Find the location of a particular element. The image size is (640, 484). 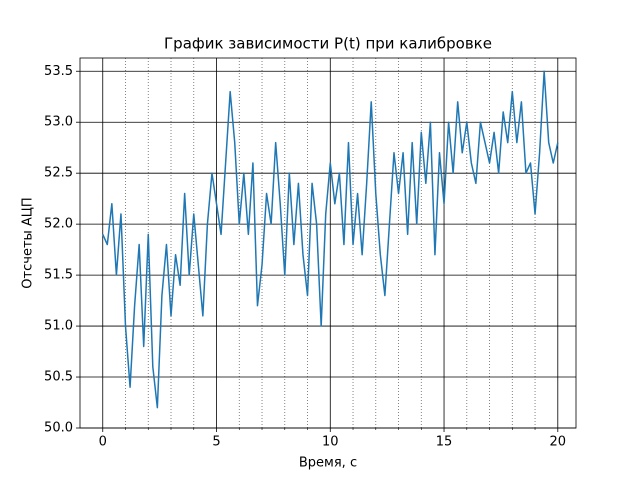

y-axis-label: Отсчеты АЦП is located at coordinates (28, 242).